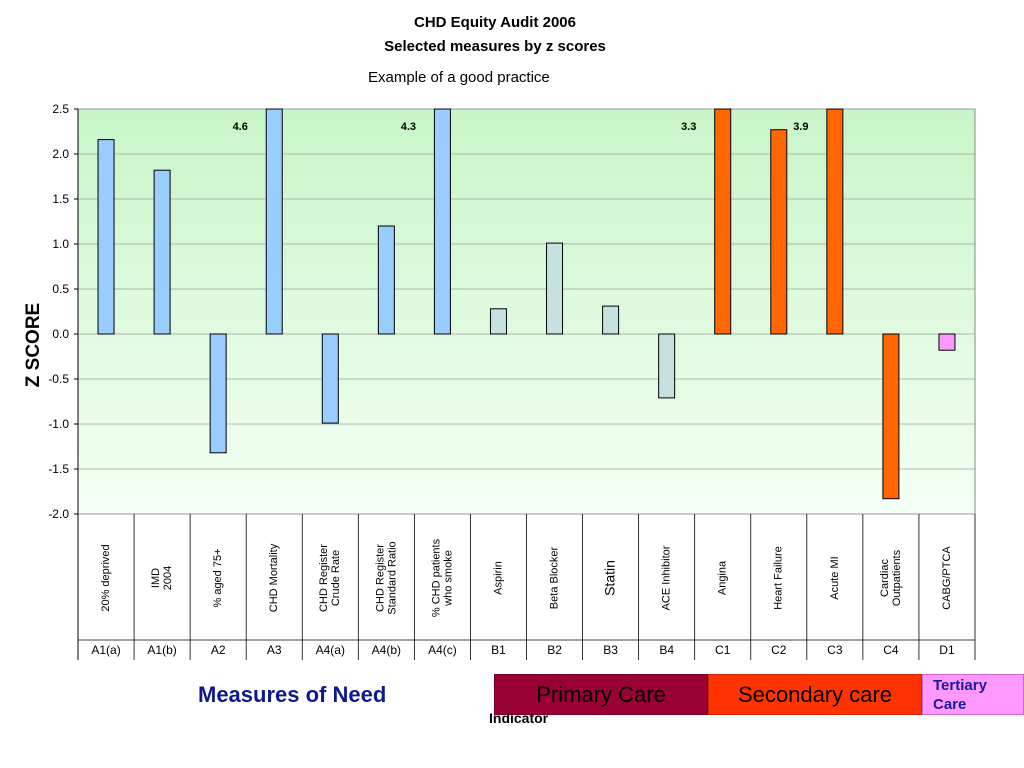 The image size is (1024, 768). I want to click on y-tick-label: 0.5, so click(60, 289).